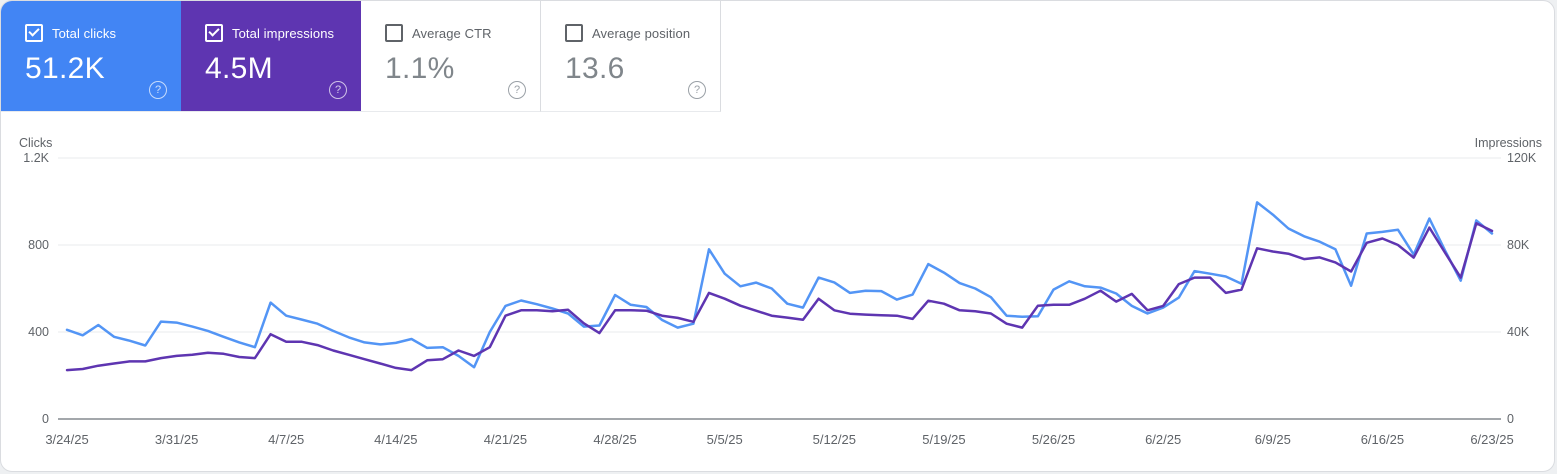  What do you see at coordinates (239, 68) in the screenshot?
I see `total-impressions-value: 4.5M` at bounding box center [239, 68].